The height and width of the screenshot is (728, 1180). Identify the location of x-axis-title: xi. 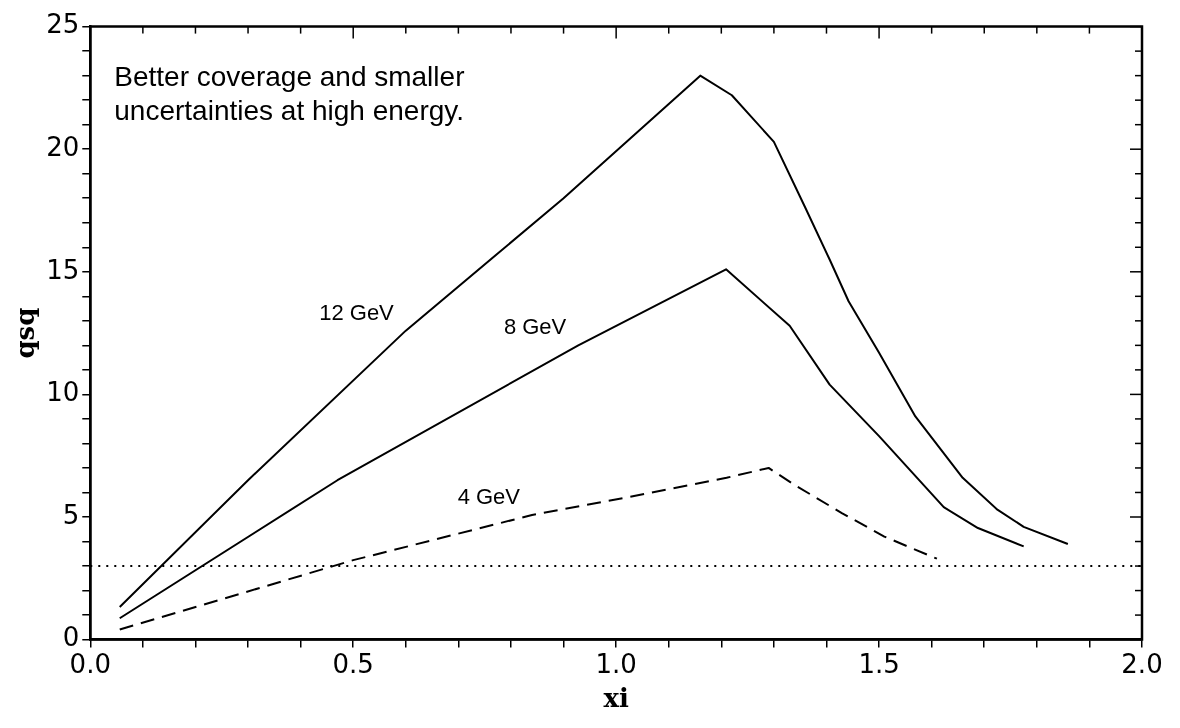
(616, 698).